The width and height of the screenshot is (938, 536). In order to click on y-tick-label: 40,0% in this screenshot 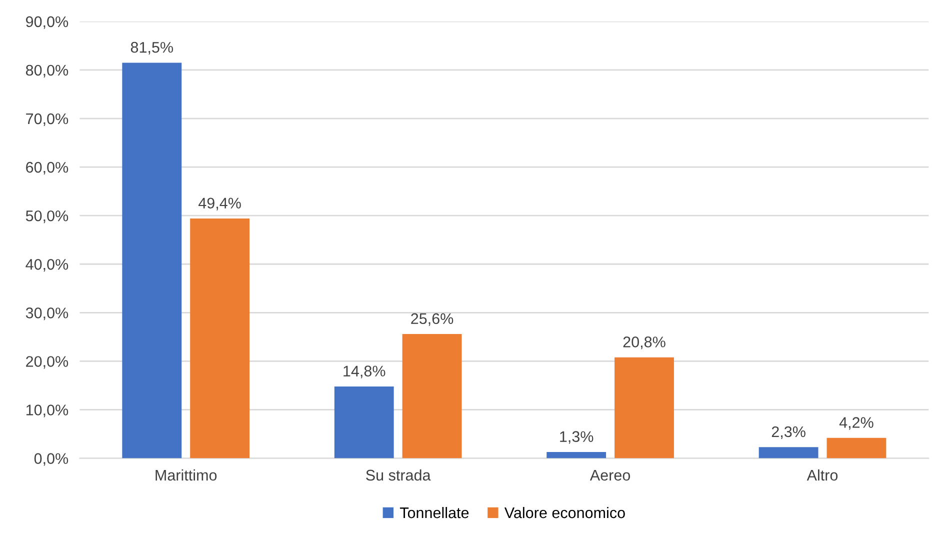, I will do `click(47, 265)`.